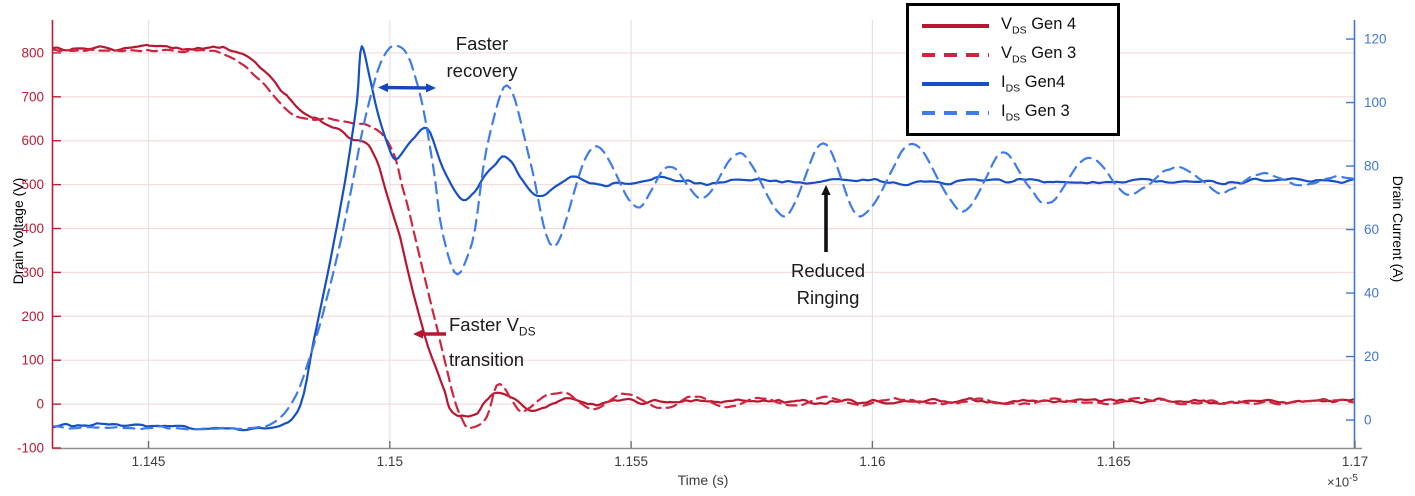 This screenshot has height=496, width=1415. I want to click on legend-line-sample-dashed-blue, so click(955, 113).